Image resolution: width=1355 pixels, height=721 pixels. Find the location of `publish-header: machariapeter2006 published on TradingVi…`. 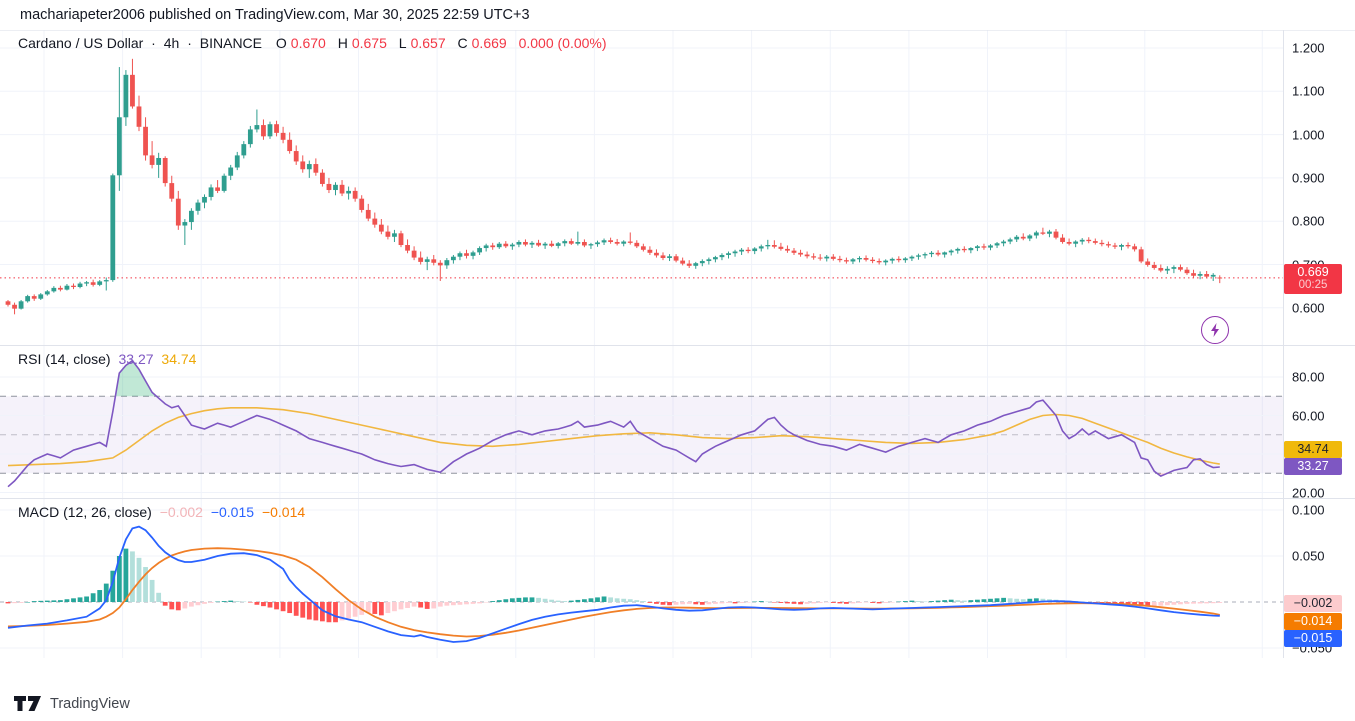

publish-header: machariapeter2006 published on TradingVi… is located at coordinates (275, 15).